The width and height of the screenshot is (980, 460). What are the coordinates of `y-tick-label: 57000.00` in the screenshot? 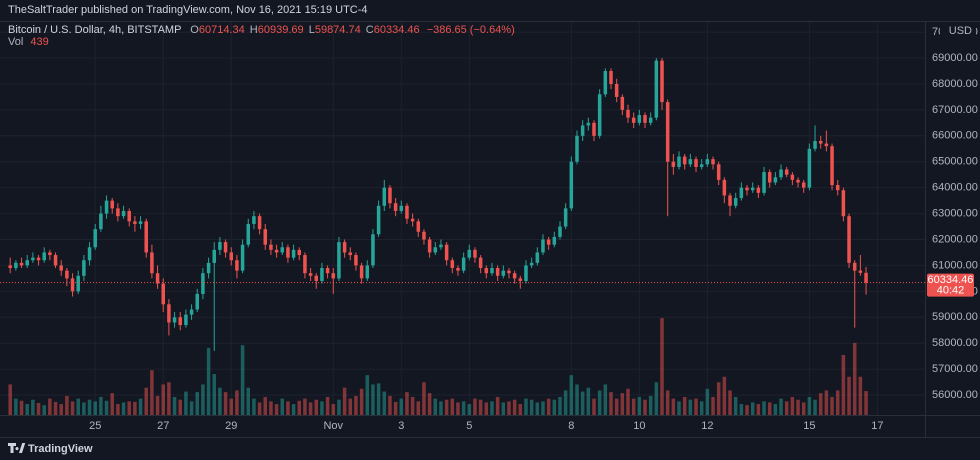 It's located at (955, 369).